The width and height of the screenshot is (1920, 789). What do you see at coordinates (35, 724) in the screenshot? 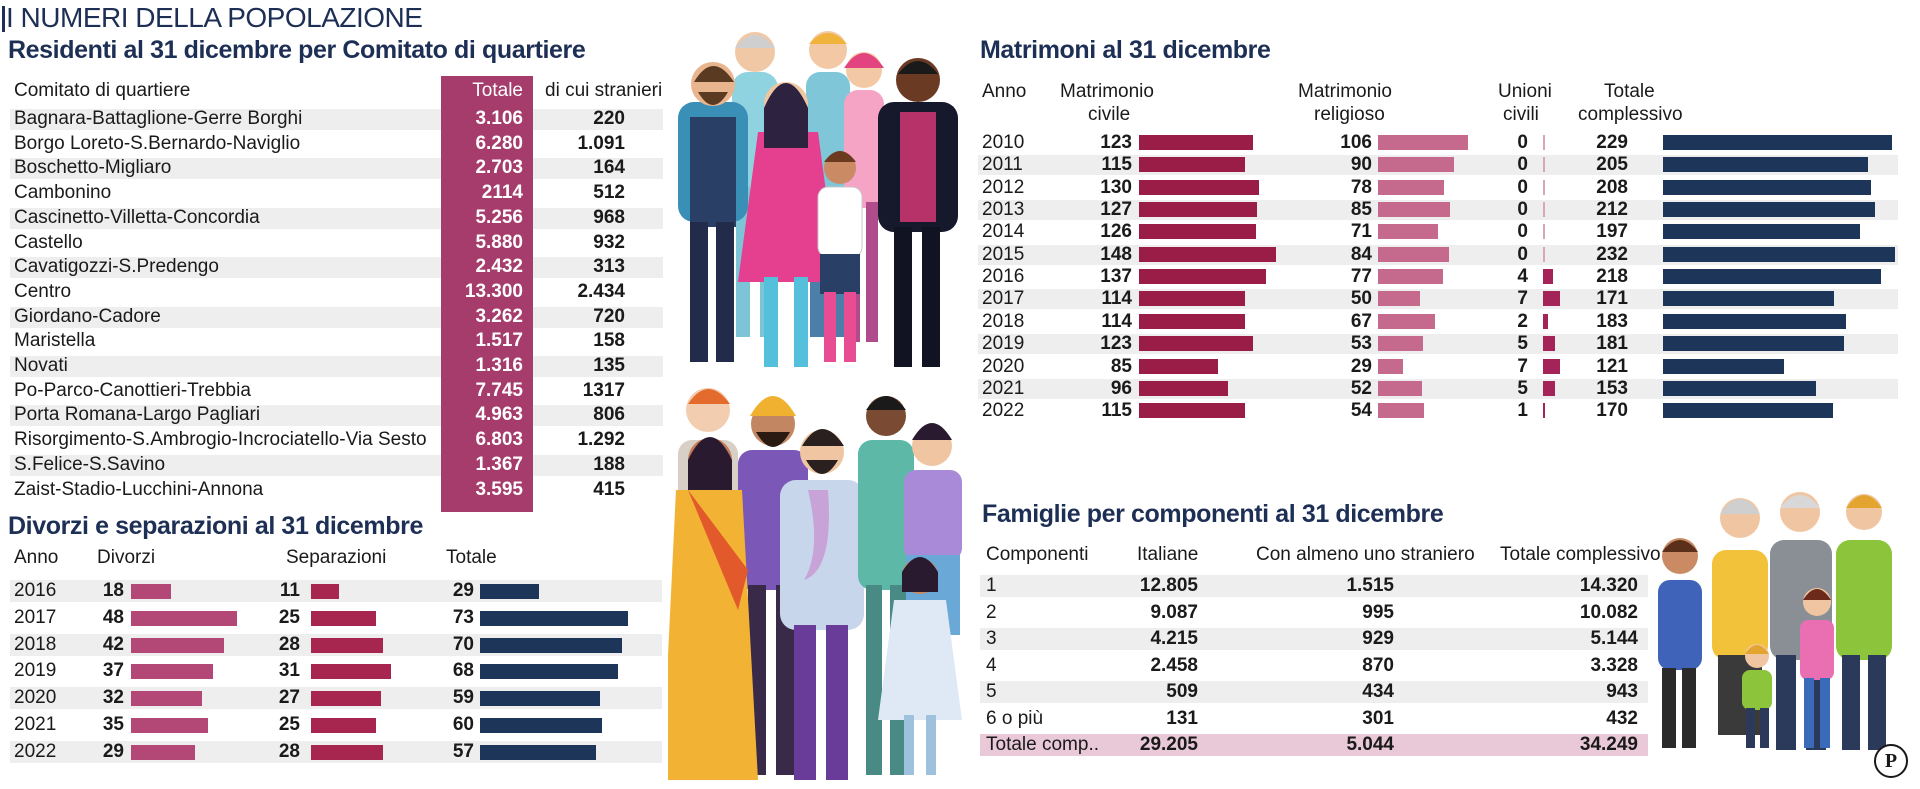
I see `divorzi-year: 2021` at bounding box center [35, 724].